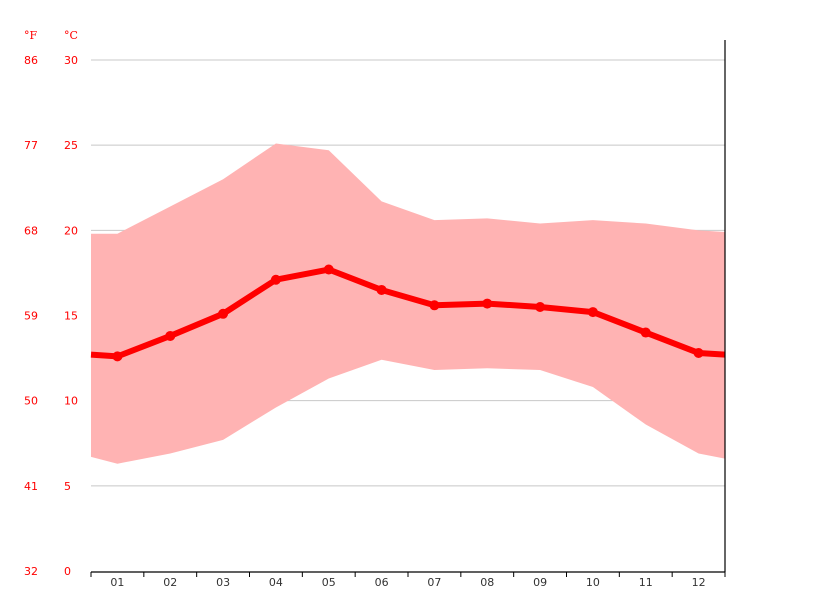  I want to click on y-tick-celsius: 10, so click(71, 401).